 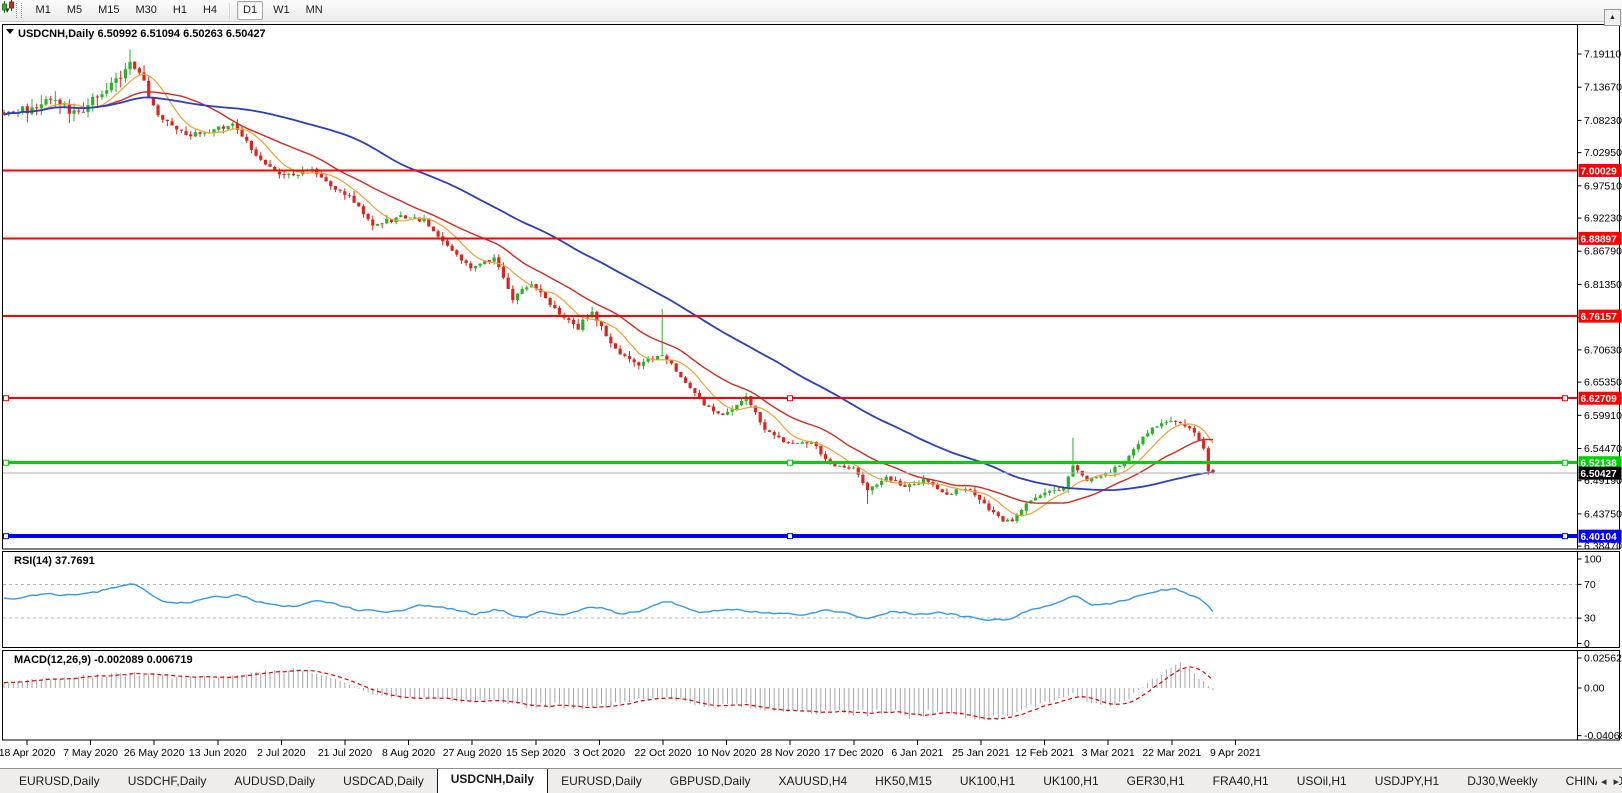 What do you see at coordinates (1603, 121) in the screenshot?
I see `price-axis-tick-label: 7.08230` at bounding box center [1603, 121].